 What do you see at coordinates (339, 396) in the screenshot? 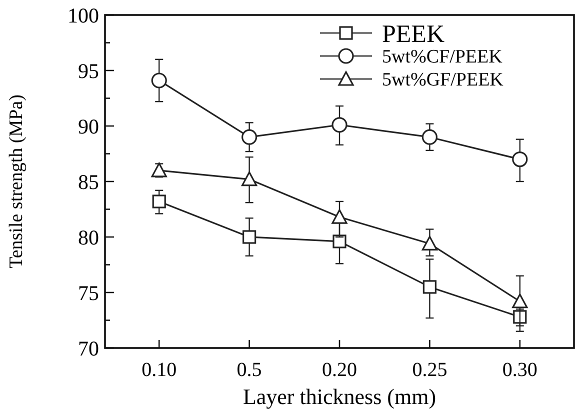
I see `x-axis-title: Layer thickness (mm)` at bounding box center [339, 396].